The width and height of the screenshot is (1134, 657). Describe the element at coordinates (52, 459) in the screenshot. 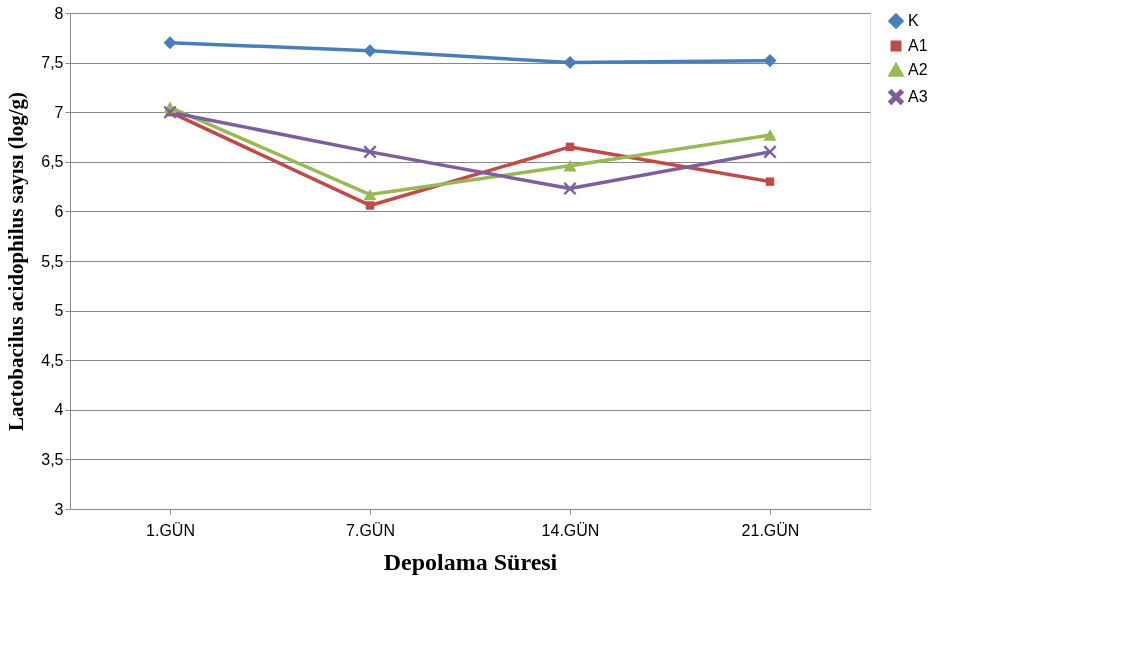

I see `y-tick-label: 3,5` at that location.